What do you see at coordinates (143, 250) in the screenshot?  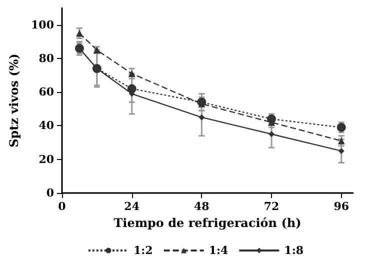 I see `legend-label: 1:2` at bounding box center [143, 250].